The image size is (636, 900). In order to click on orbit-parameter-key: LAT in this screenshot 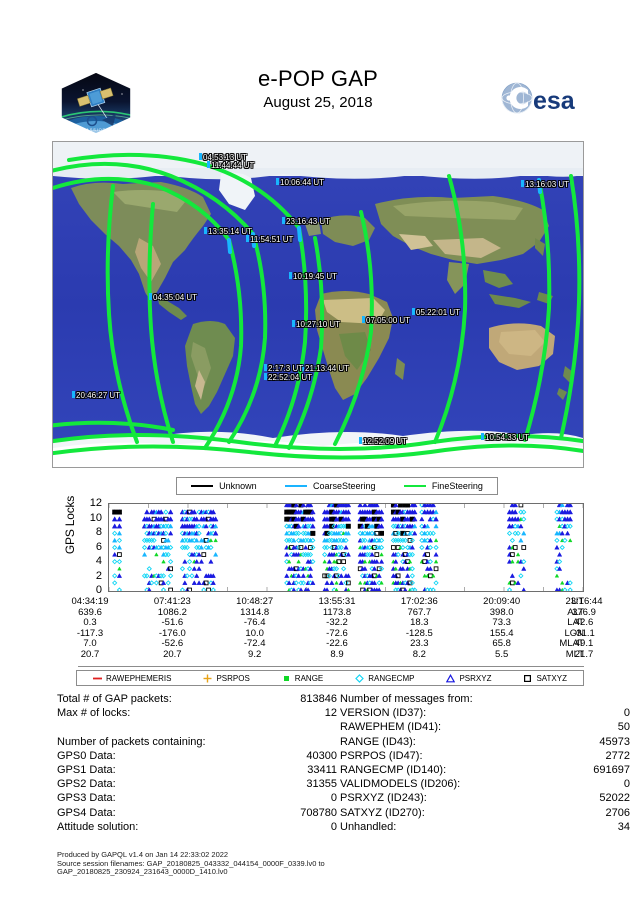, I will do `click(575, 622)`.